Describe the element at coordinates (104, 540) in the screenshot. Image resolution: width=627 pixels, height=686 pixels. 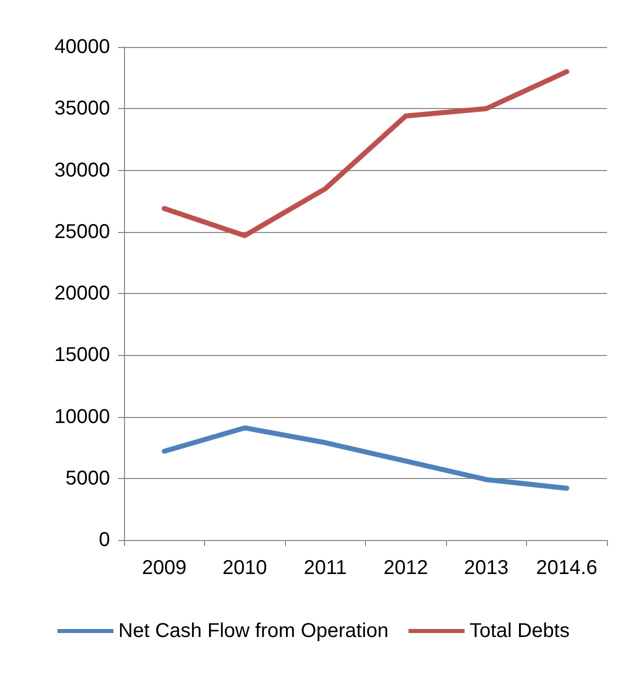
I see `y-tick-label: 0` at that location.